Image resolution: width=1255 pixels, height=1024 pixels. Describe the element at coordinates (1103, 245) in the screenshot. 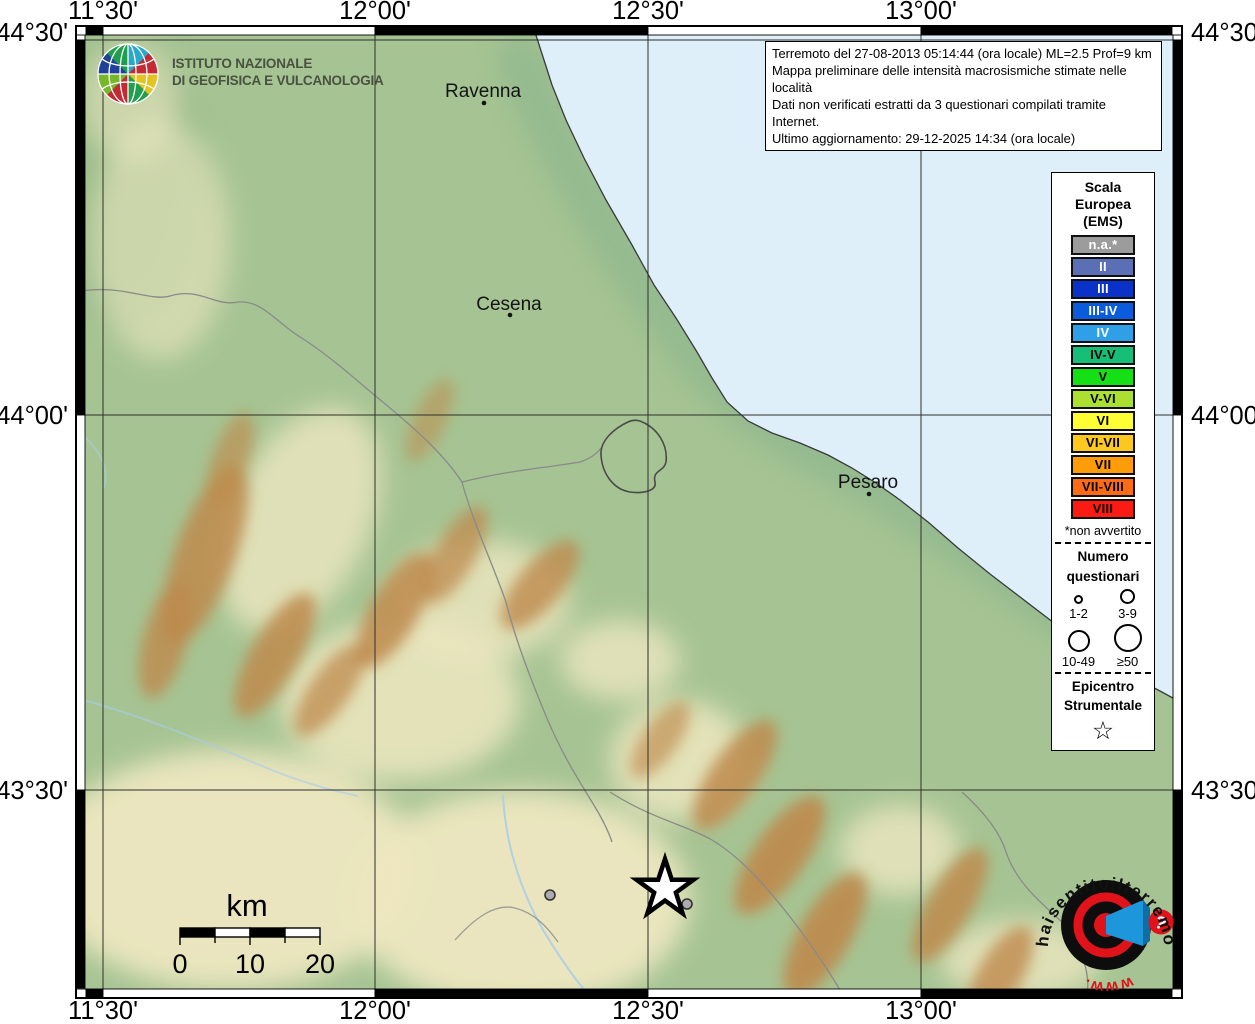

I see `ems-chip-n.a.*: n.a.*` at that location.